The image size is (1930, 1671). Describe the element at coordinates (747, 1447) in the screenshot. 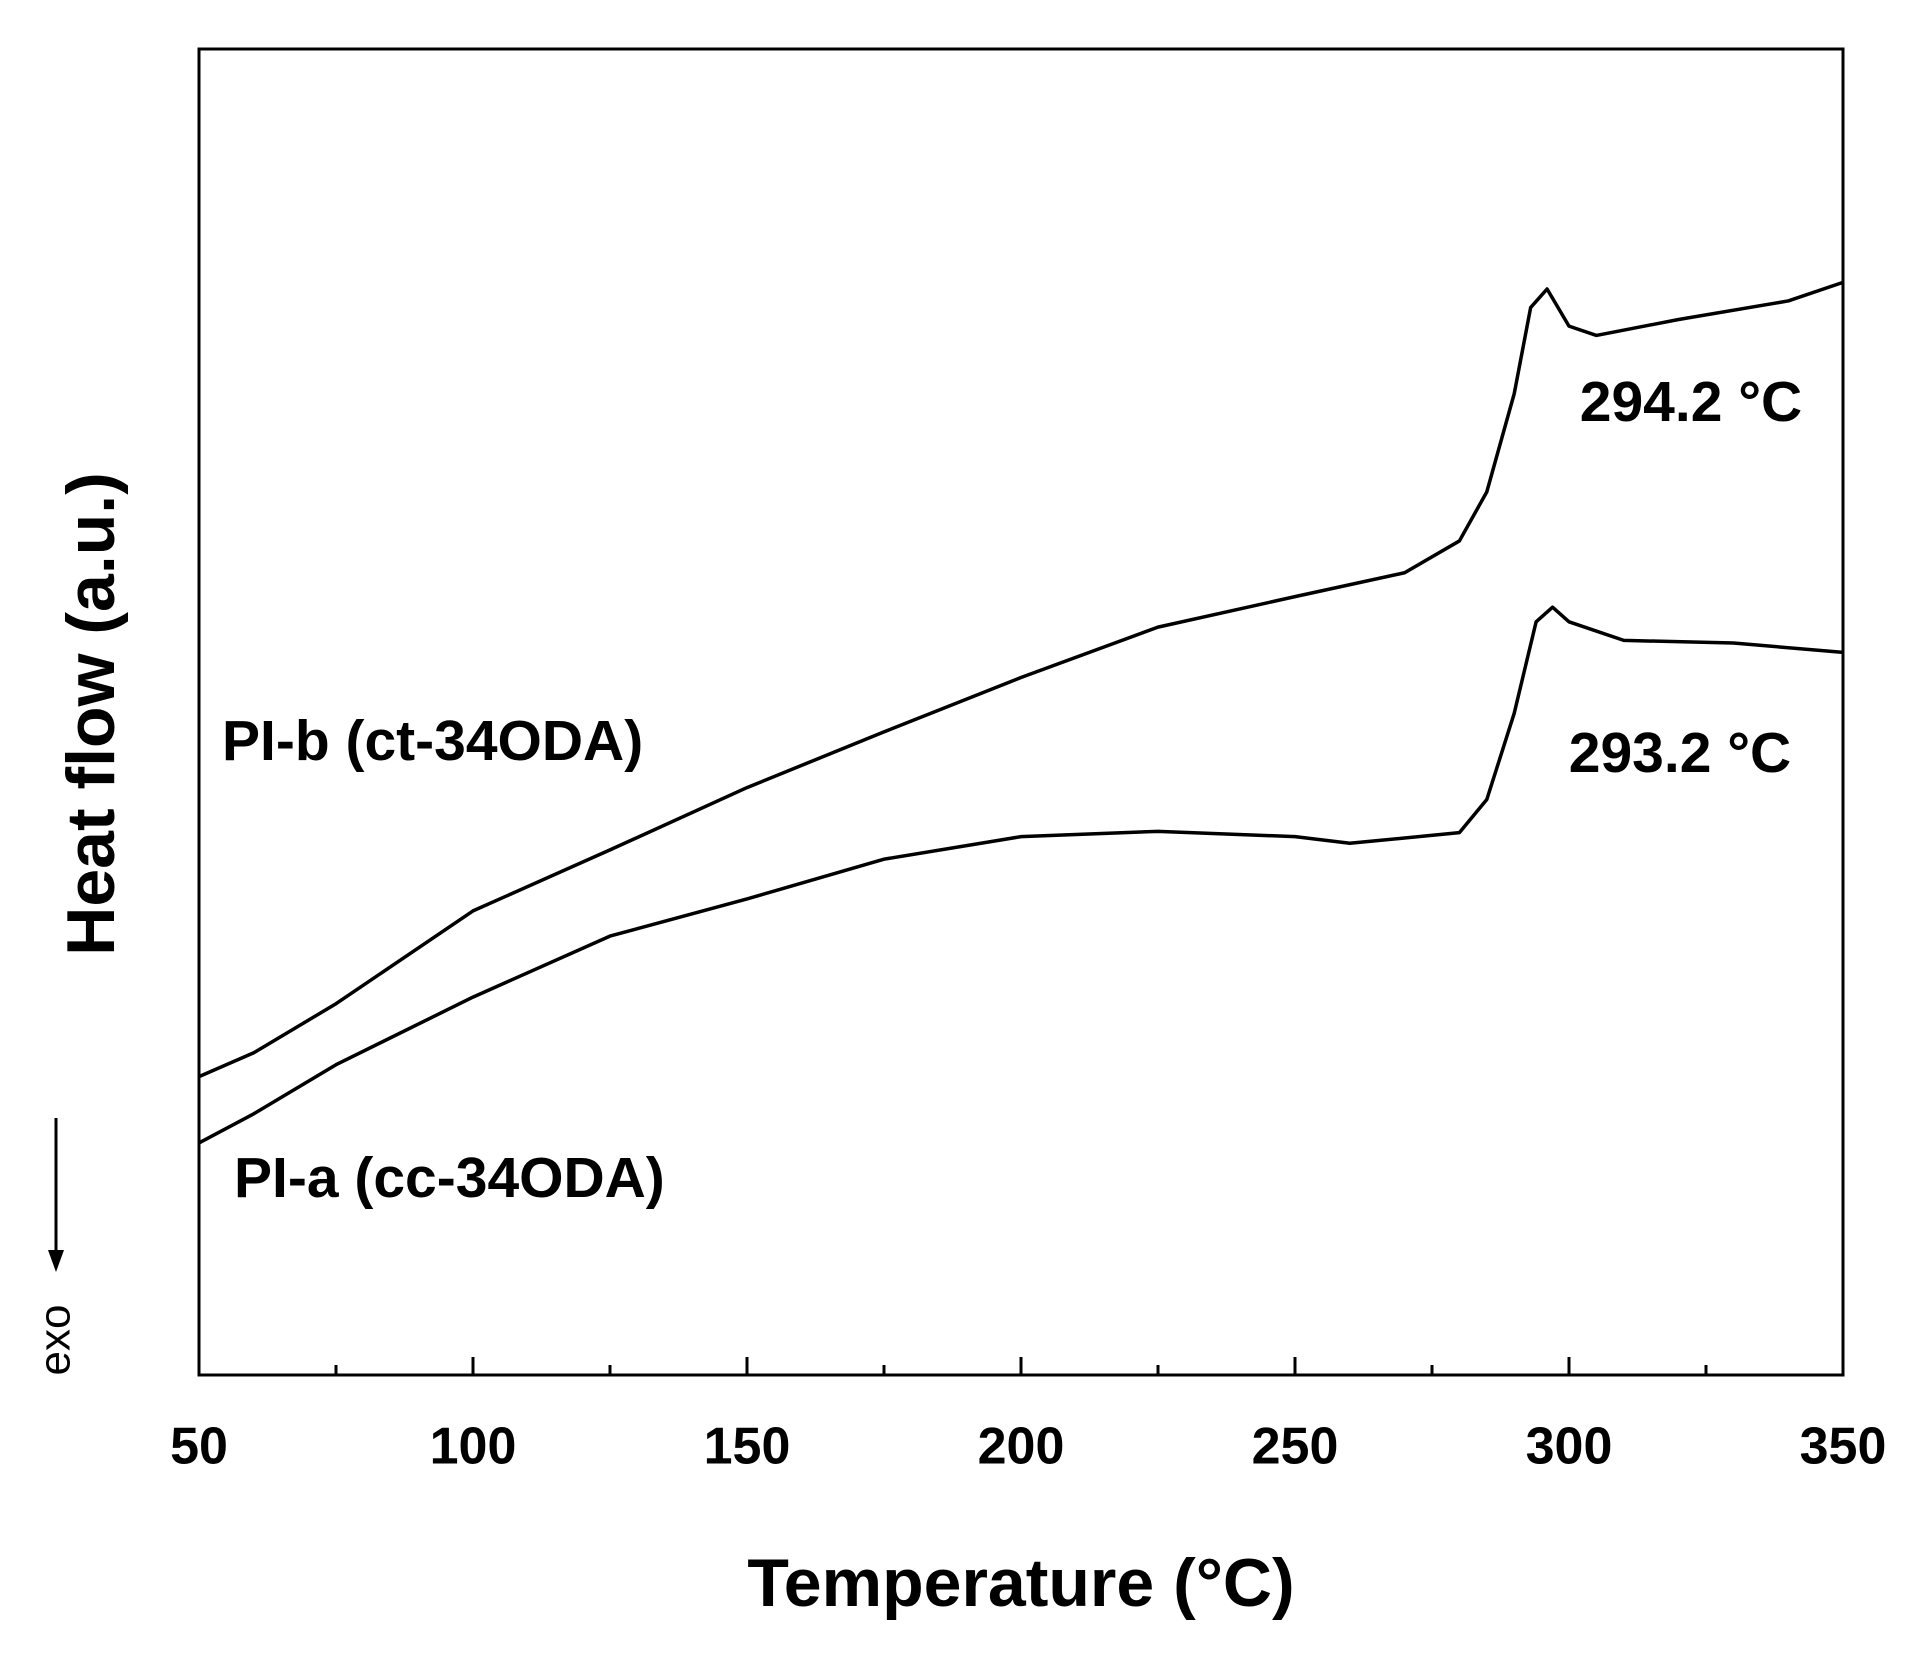

I see `x-tick-label: 150` at that location.